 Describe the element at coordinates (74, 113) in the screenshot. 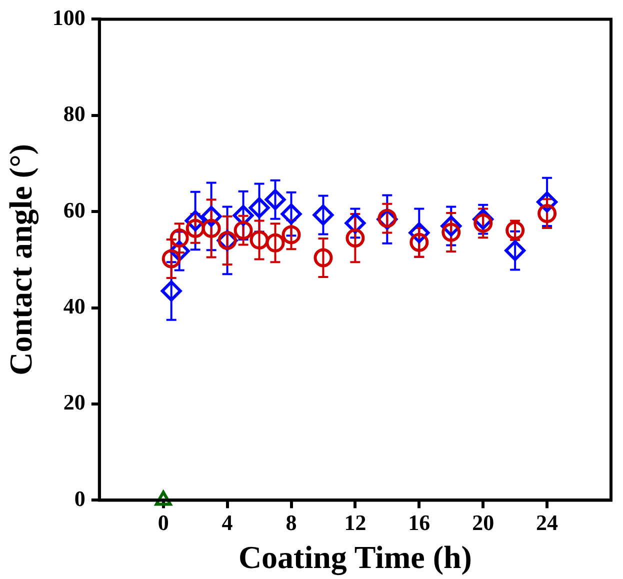

I see `y-tick-label: 80` at that location.